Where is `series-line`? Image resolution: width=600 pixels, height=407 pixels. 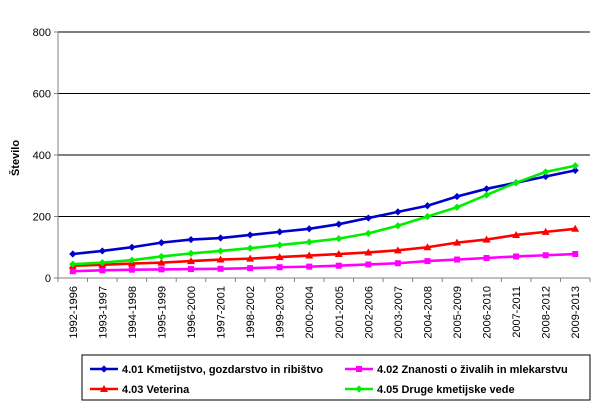 series-line is located at coordinates (324, 247).